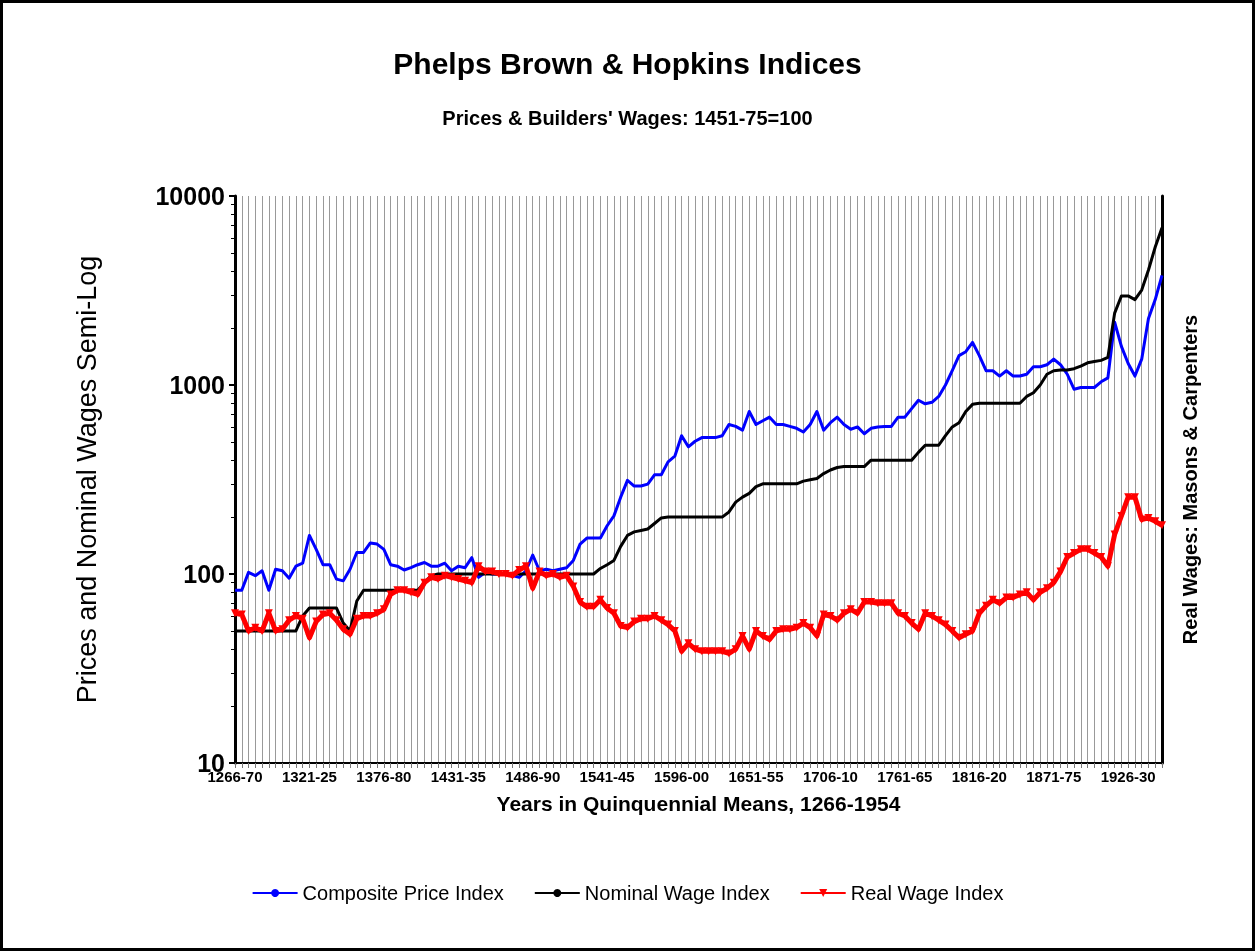 This screenshot has width=1255, height=951. Describe the element at coordinates (682, 776) in the screenshot. I see `x-tick-label: 1596-00` at that location.